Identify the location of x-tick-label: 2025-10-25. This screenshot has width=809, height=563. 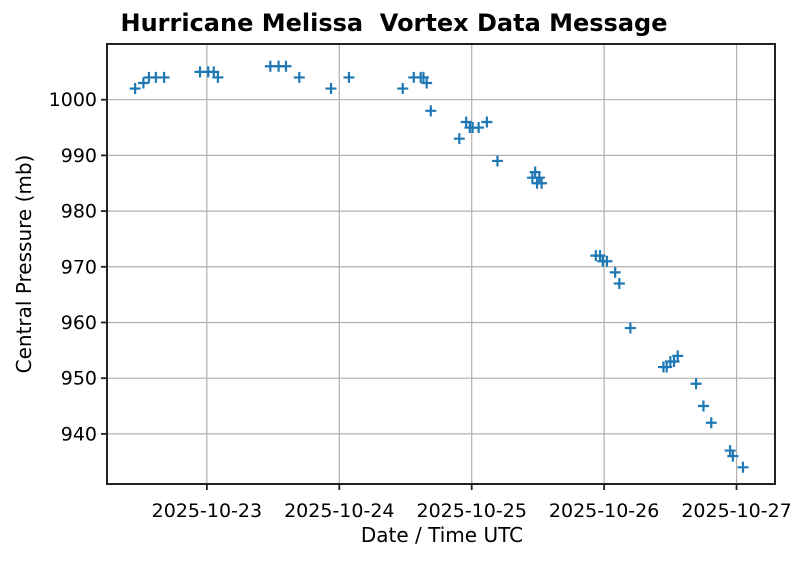
(472, 511).